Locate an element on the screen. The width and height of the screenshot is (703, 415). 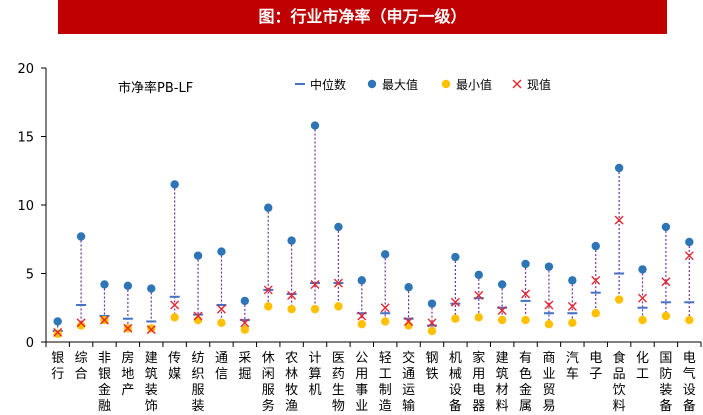
legend-min: 最小值 is located at coordinates (466, 84).